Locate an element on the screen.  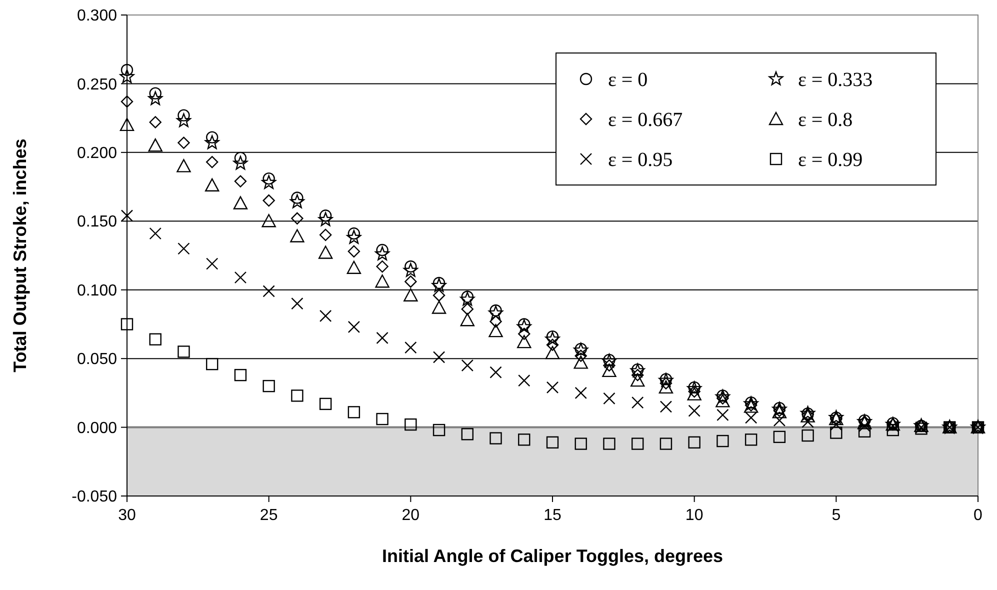
x-tick-label: 0 is located at coordinates (978, 515).